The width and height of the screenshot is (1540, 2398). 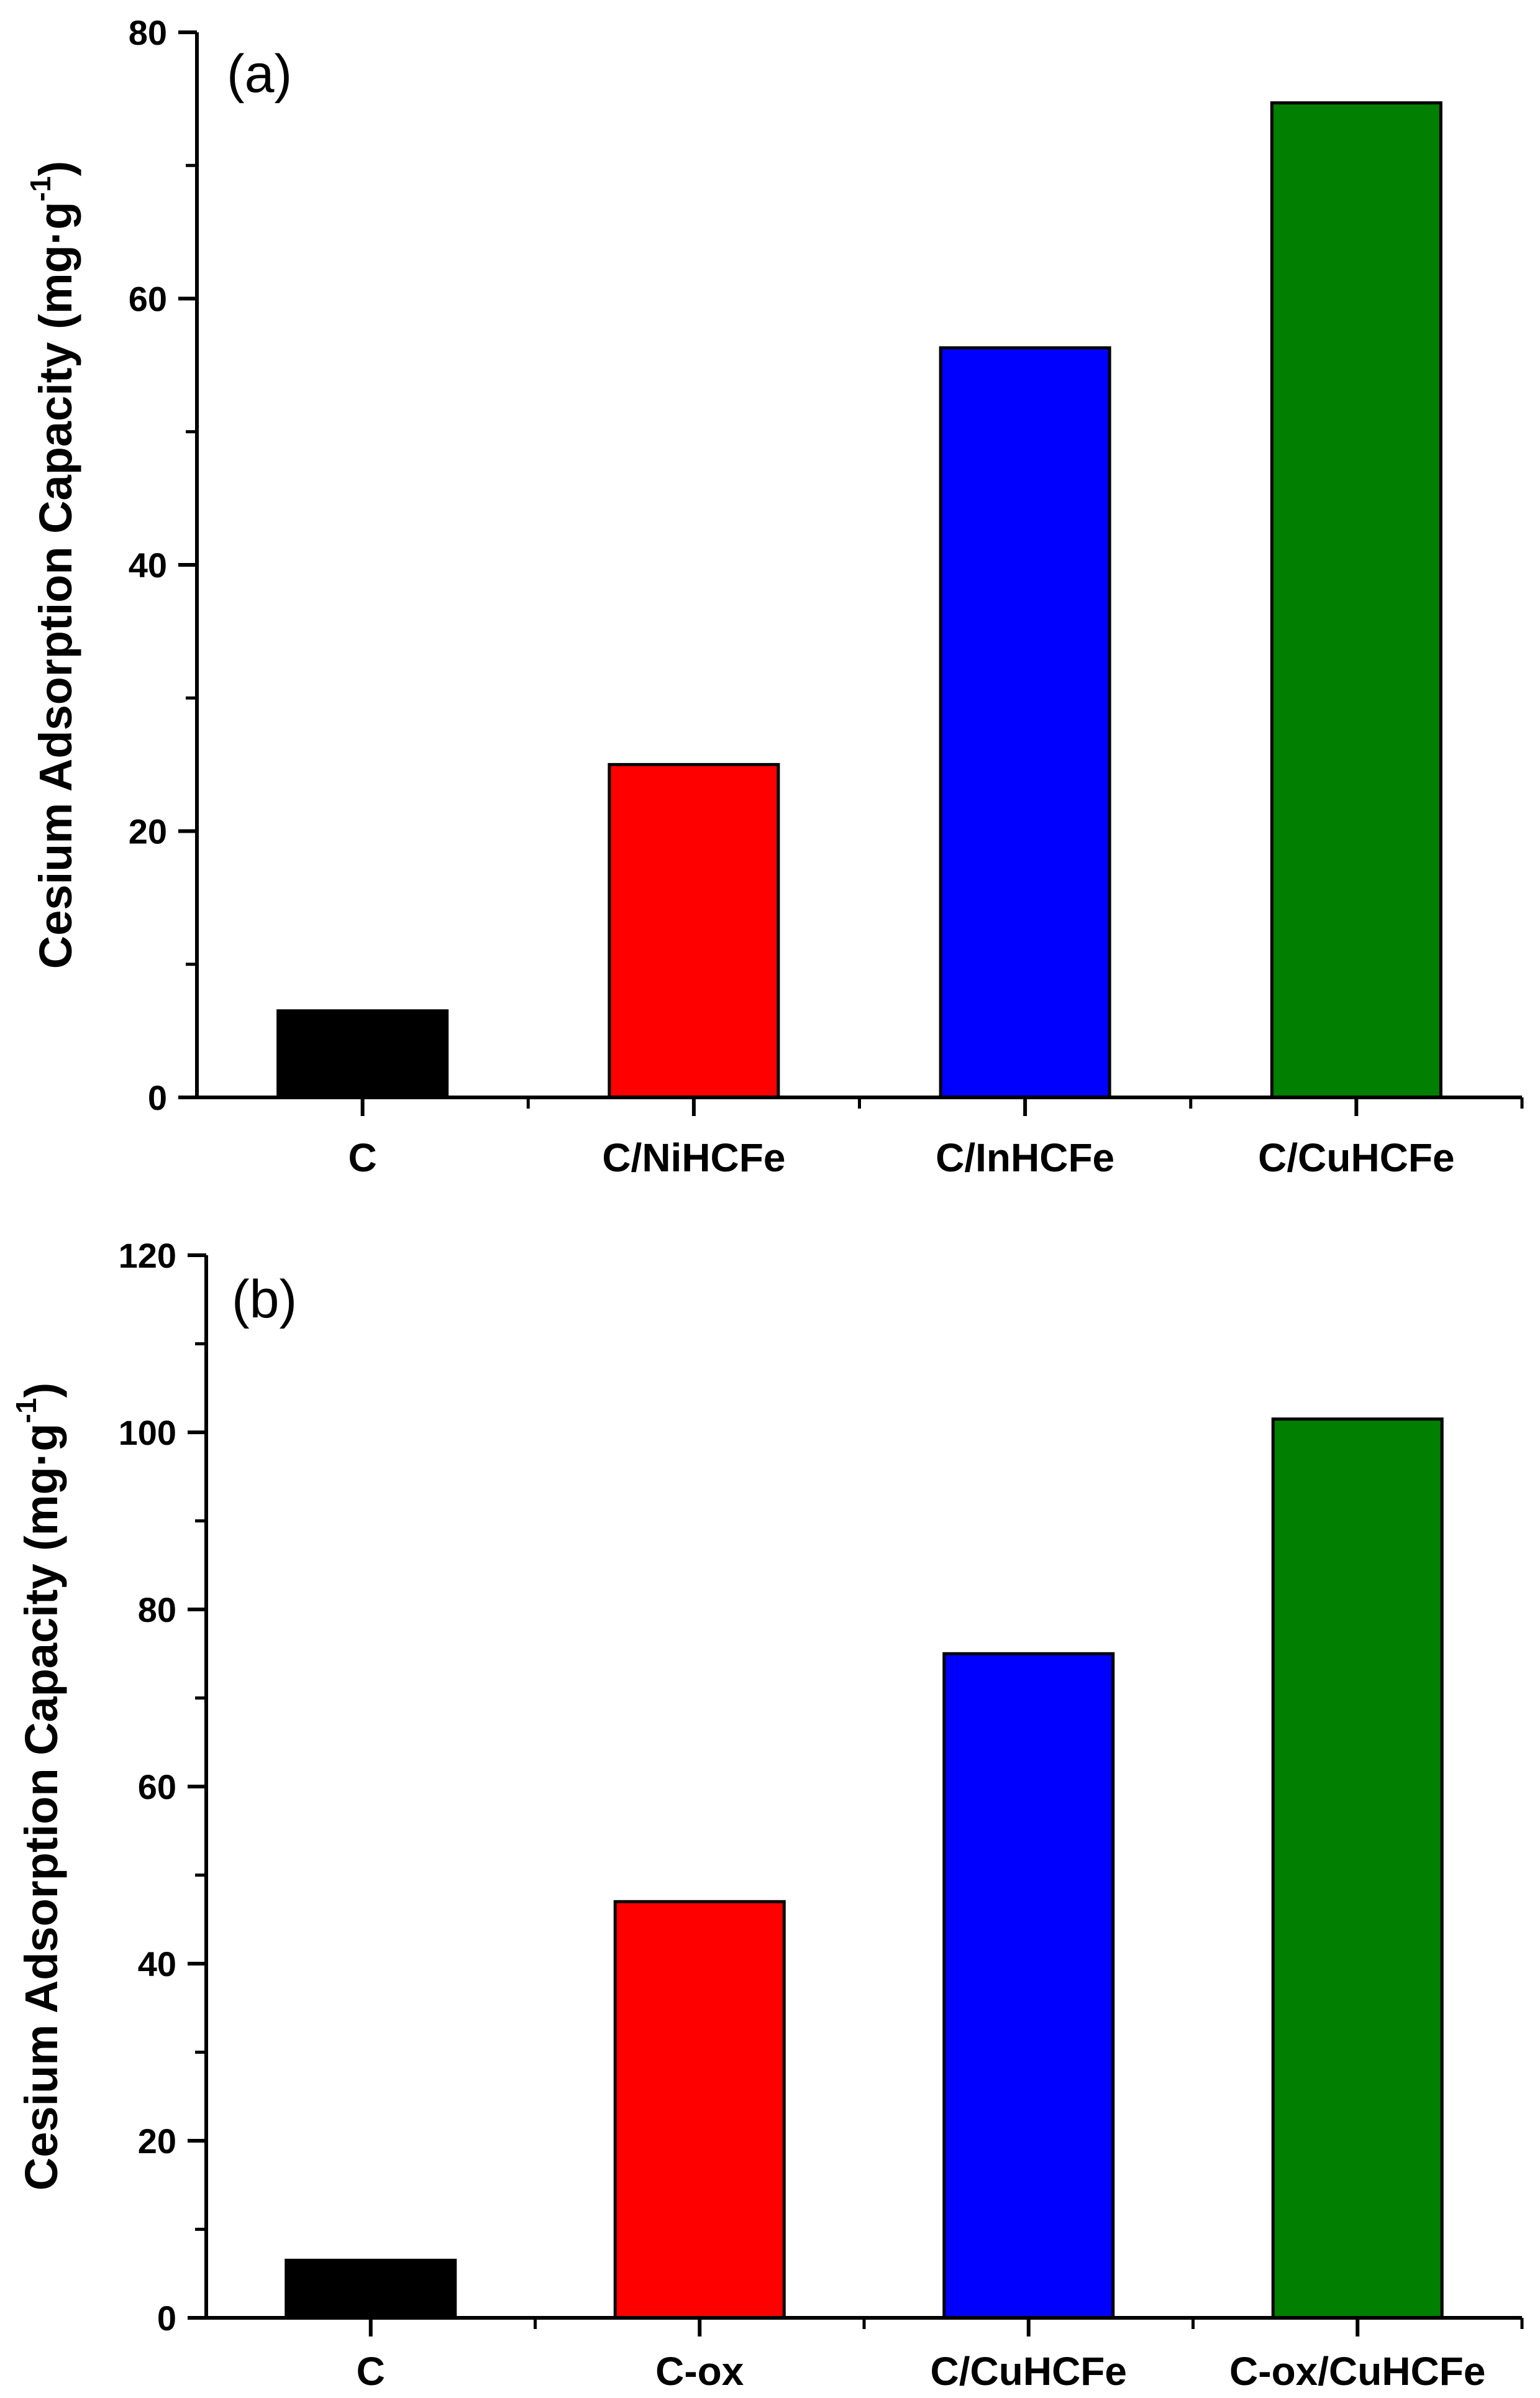 What do you see at coordinates (1357, 1869) in the screenshot?
I see `bar-c-ox-cuhcfe` at bounding box center [1357, 1869].